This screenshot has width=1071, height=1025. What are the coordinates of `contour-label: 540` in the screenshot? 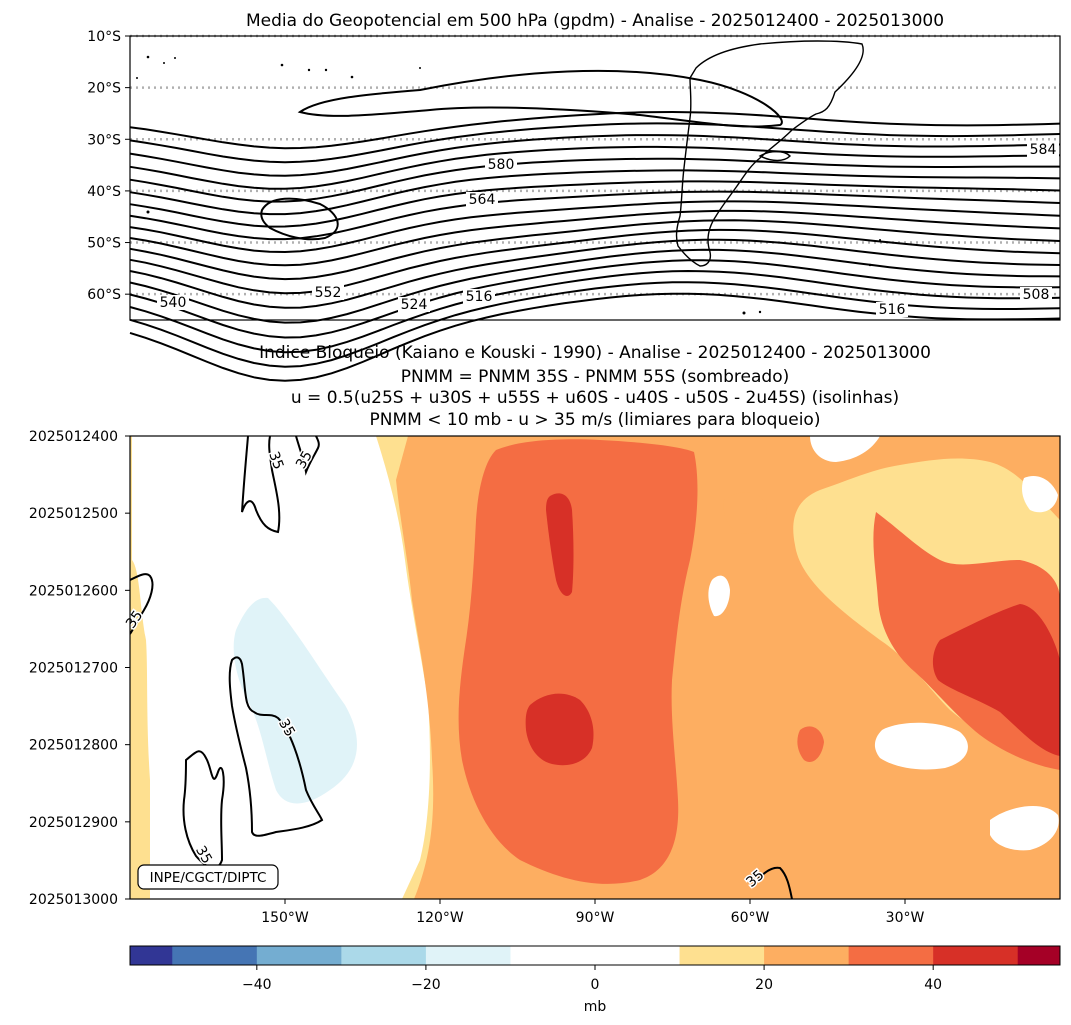 It's located at (173, 303).